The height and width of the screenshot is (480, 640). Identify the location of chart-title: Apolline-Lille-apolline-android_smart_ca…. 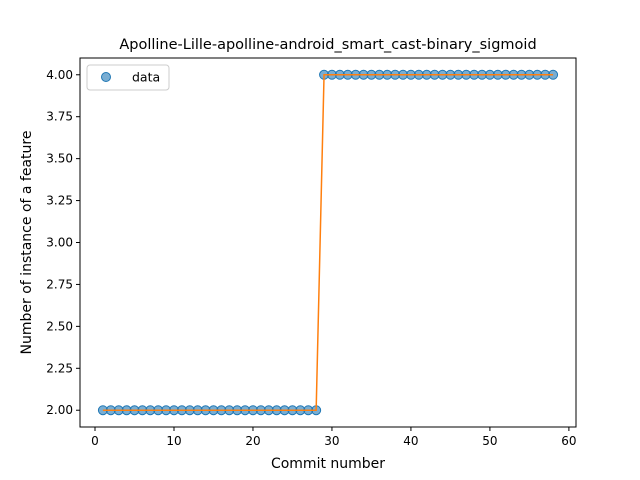
(327, 45).